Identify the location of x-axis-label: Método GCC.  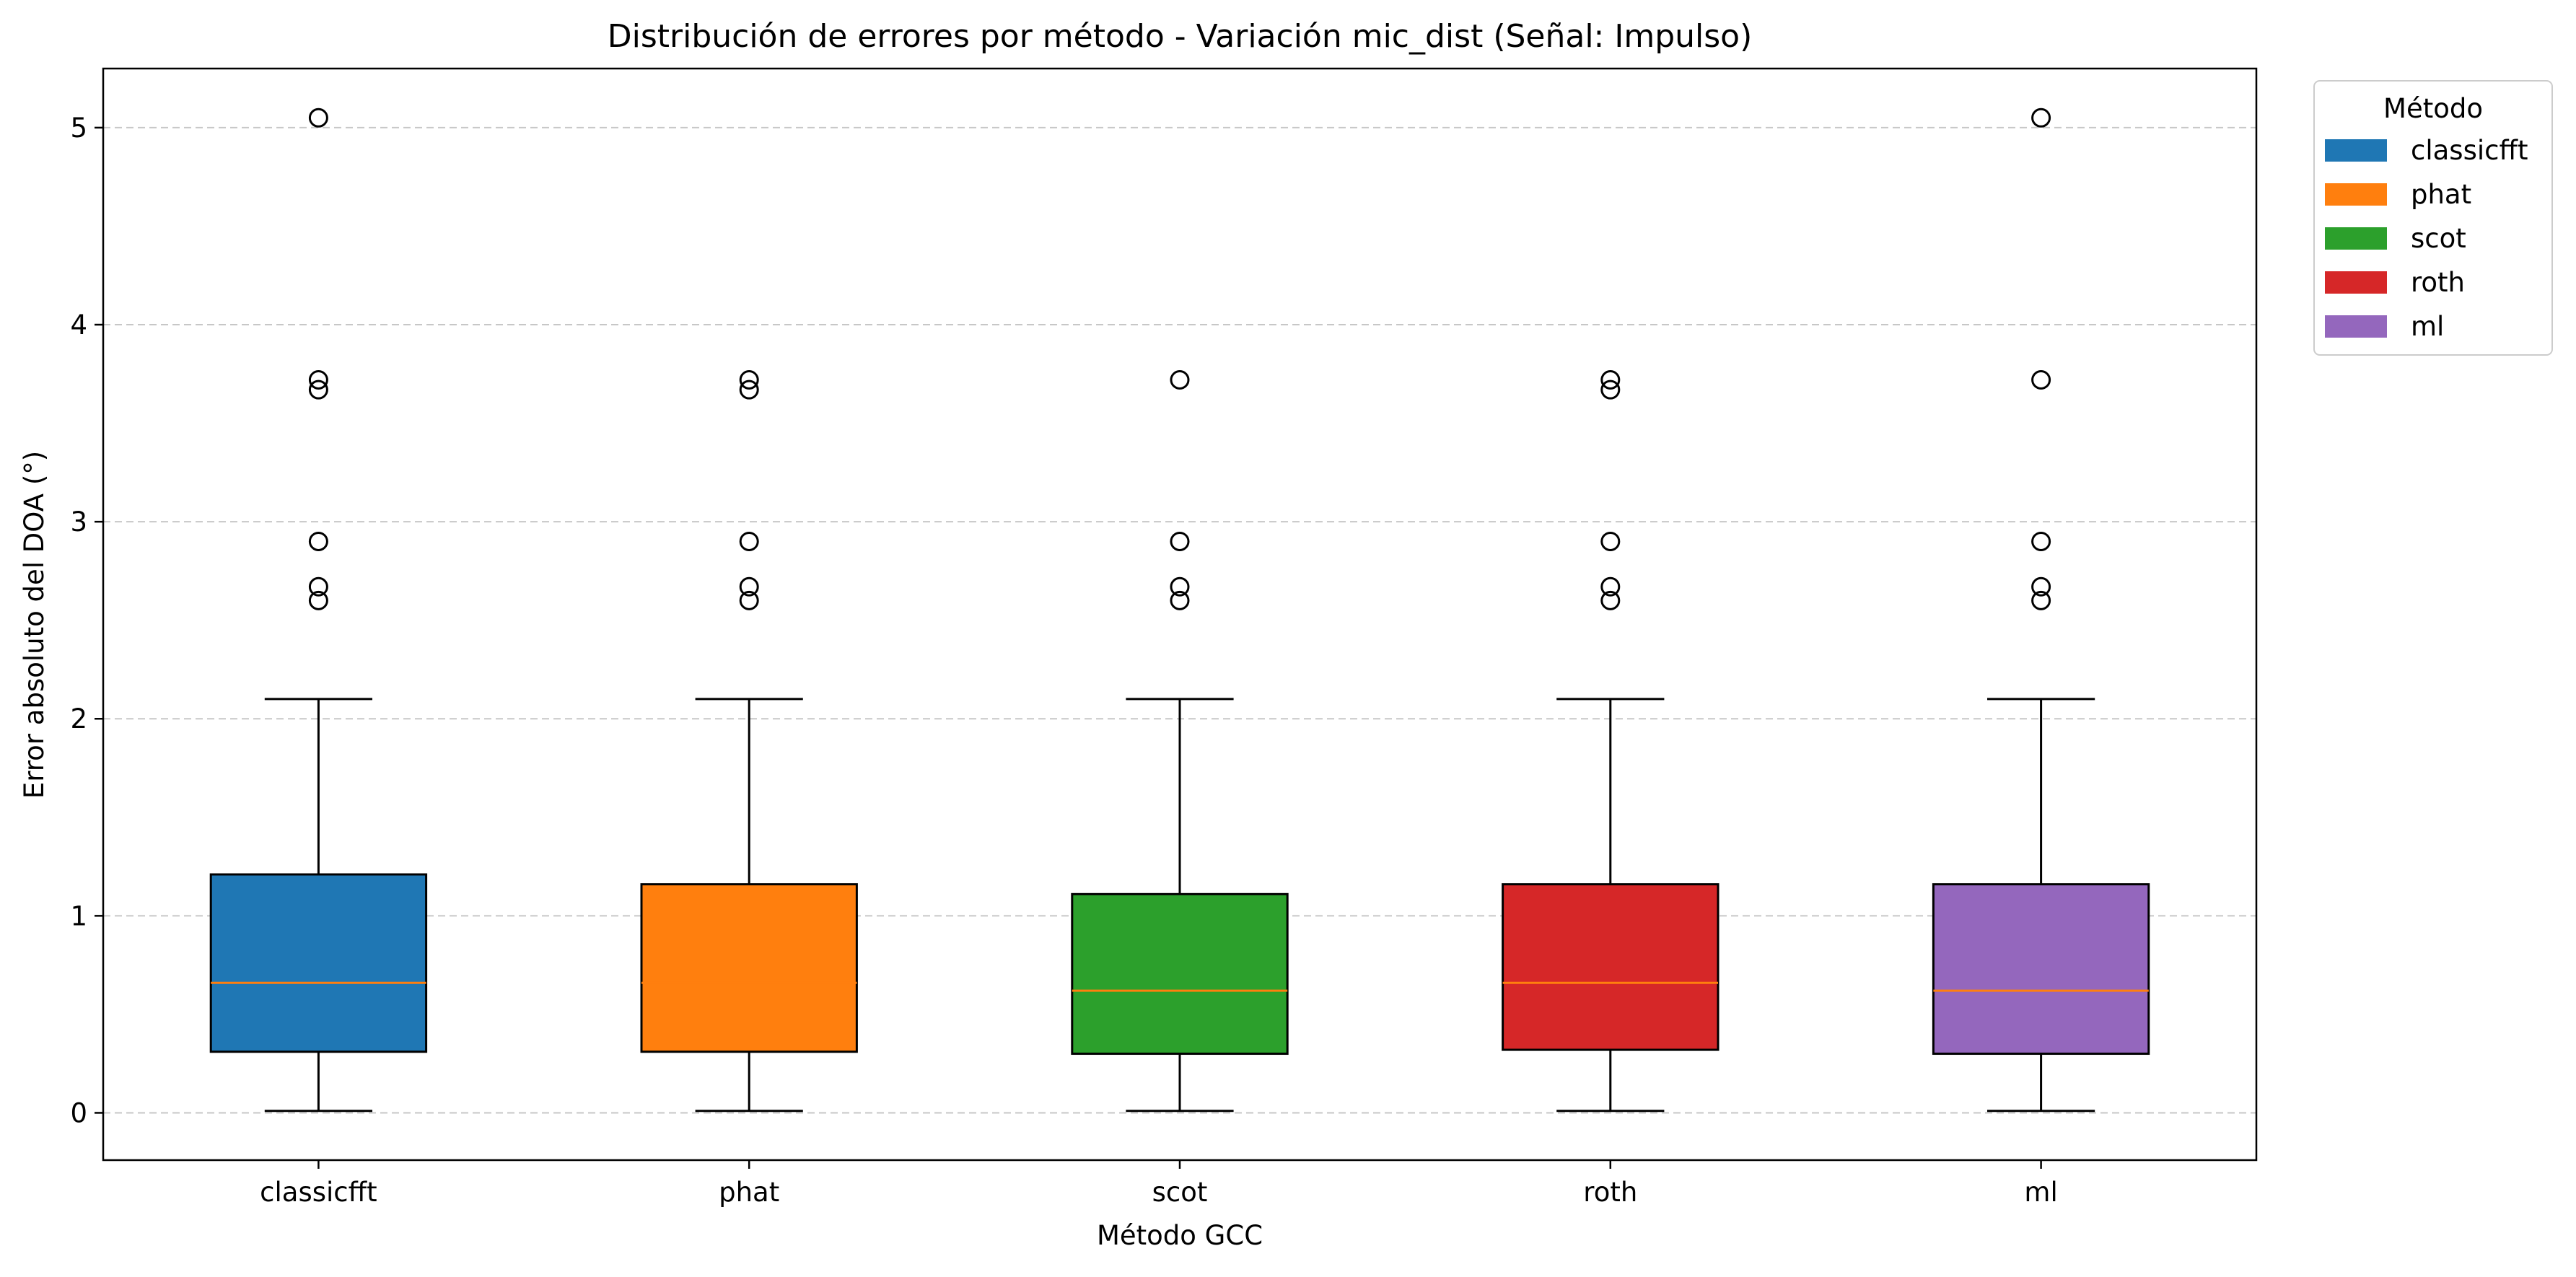
(1180, 1236).